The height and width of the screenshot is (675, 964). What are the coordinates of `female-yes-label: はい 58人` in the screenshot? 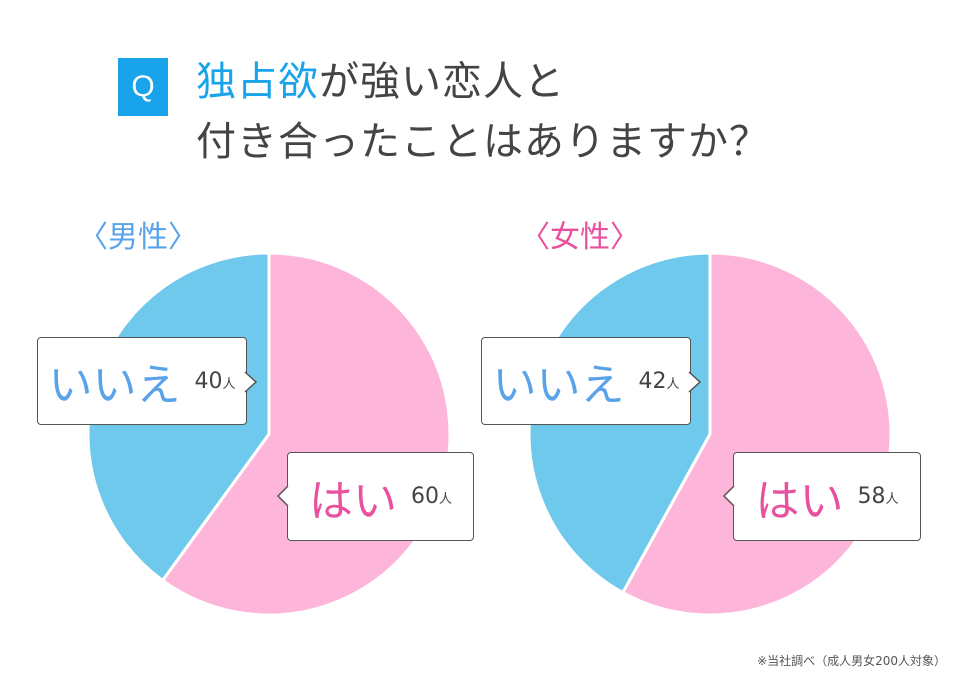 It's located at (827, 496).